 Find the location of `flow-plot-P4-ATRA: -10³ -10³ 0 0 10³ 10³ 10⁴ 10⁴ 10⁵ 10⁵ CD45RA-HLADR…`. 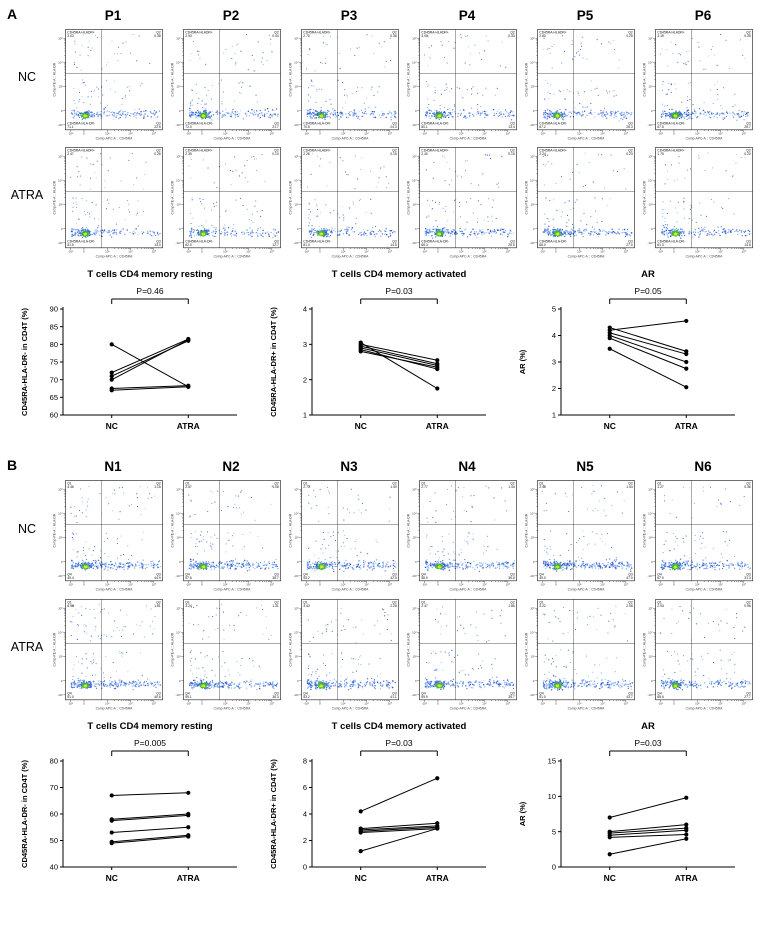

flow-plot-P4-ATRA: -10³ -10³ 0 0 10³ 10³ 10⁴ 10⁴ 10⁵ 10⁵ CD45RA-HLADR… is located at coordinates (461, 203).